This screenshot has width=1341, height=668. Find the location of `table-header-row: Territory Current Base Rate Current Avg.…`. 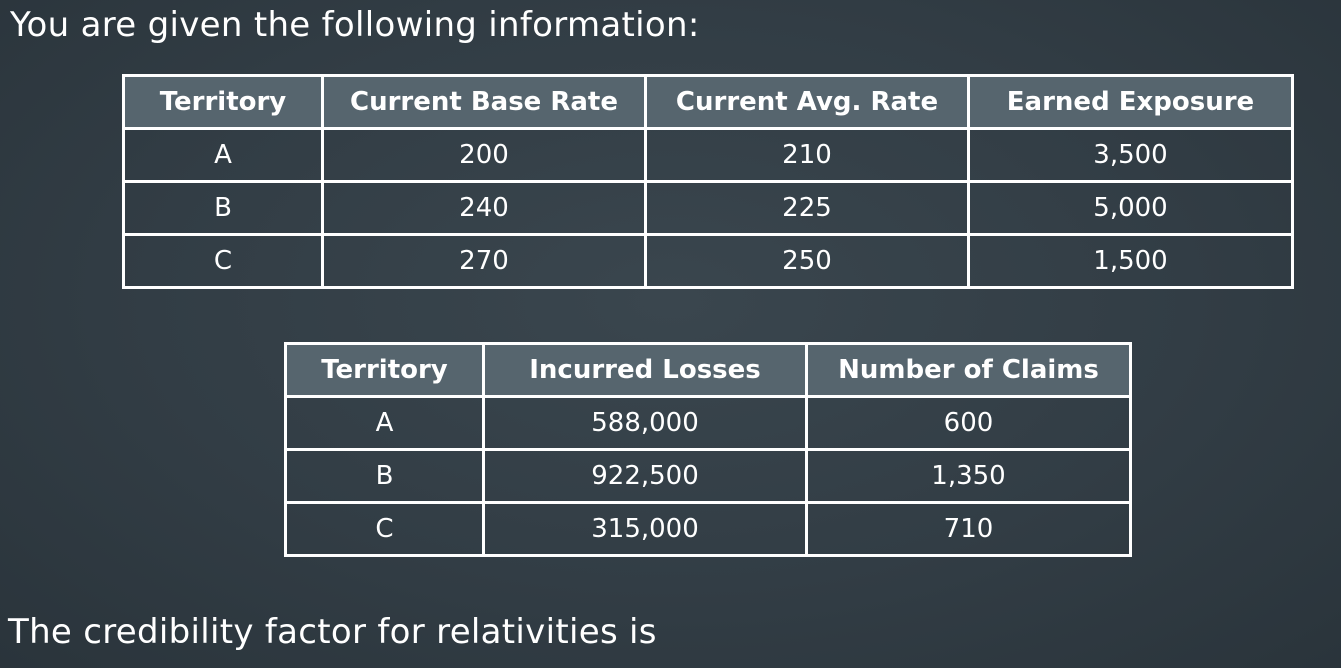

table-header-row: Territory Current Base Rate Current Avg.… is located at coordinates (708, 102).